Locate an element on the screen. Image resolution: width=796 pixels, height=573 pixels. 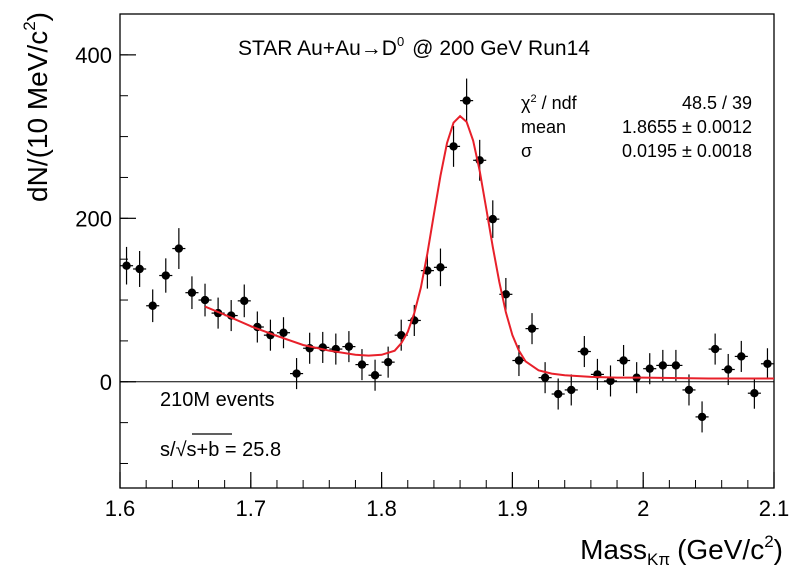
y-tick-label: 400 is located at coordinates (93, 55).